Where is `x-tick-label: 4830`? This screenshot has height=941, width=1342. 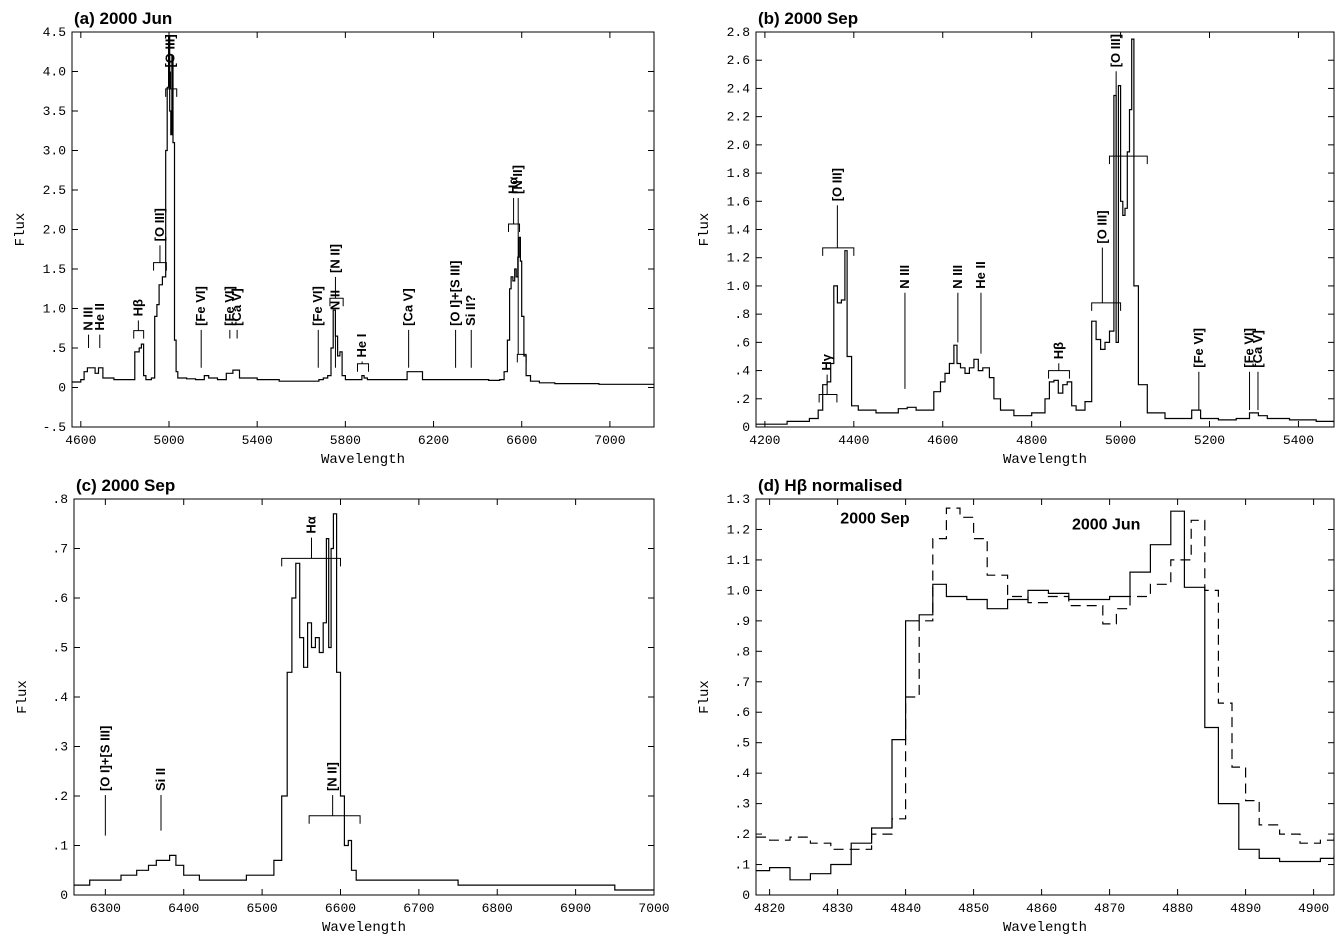
x-tick-label: 4830 is located at coordinates (837, 908).